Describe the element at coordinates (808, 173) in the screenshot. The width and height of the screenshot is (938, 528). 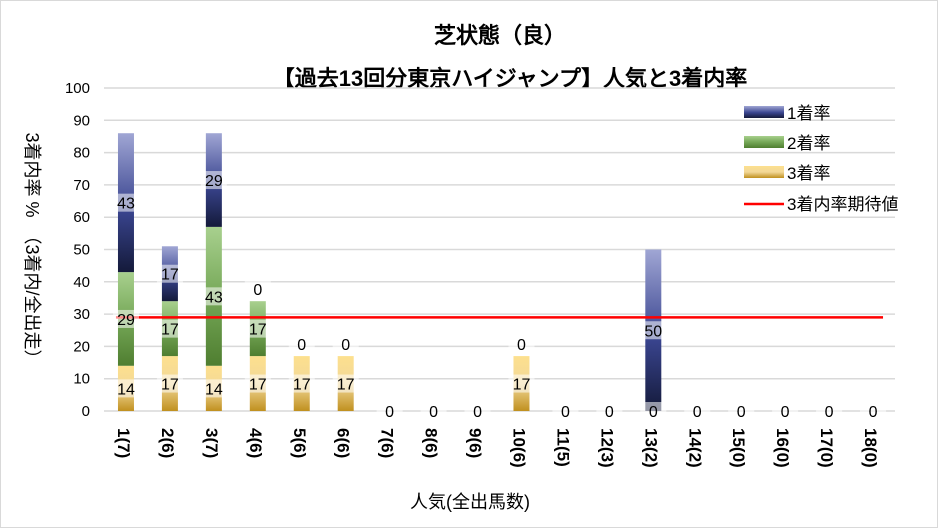
I see `legend-label: 3着率` at that location.